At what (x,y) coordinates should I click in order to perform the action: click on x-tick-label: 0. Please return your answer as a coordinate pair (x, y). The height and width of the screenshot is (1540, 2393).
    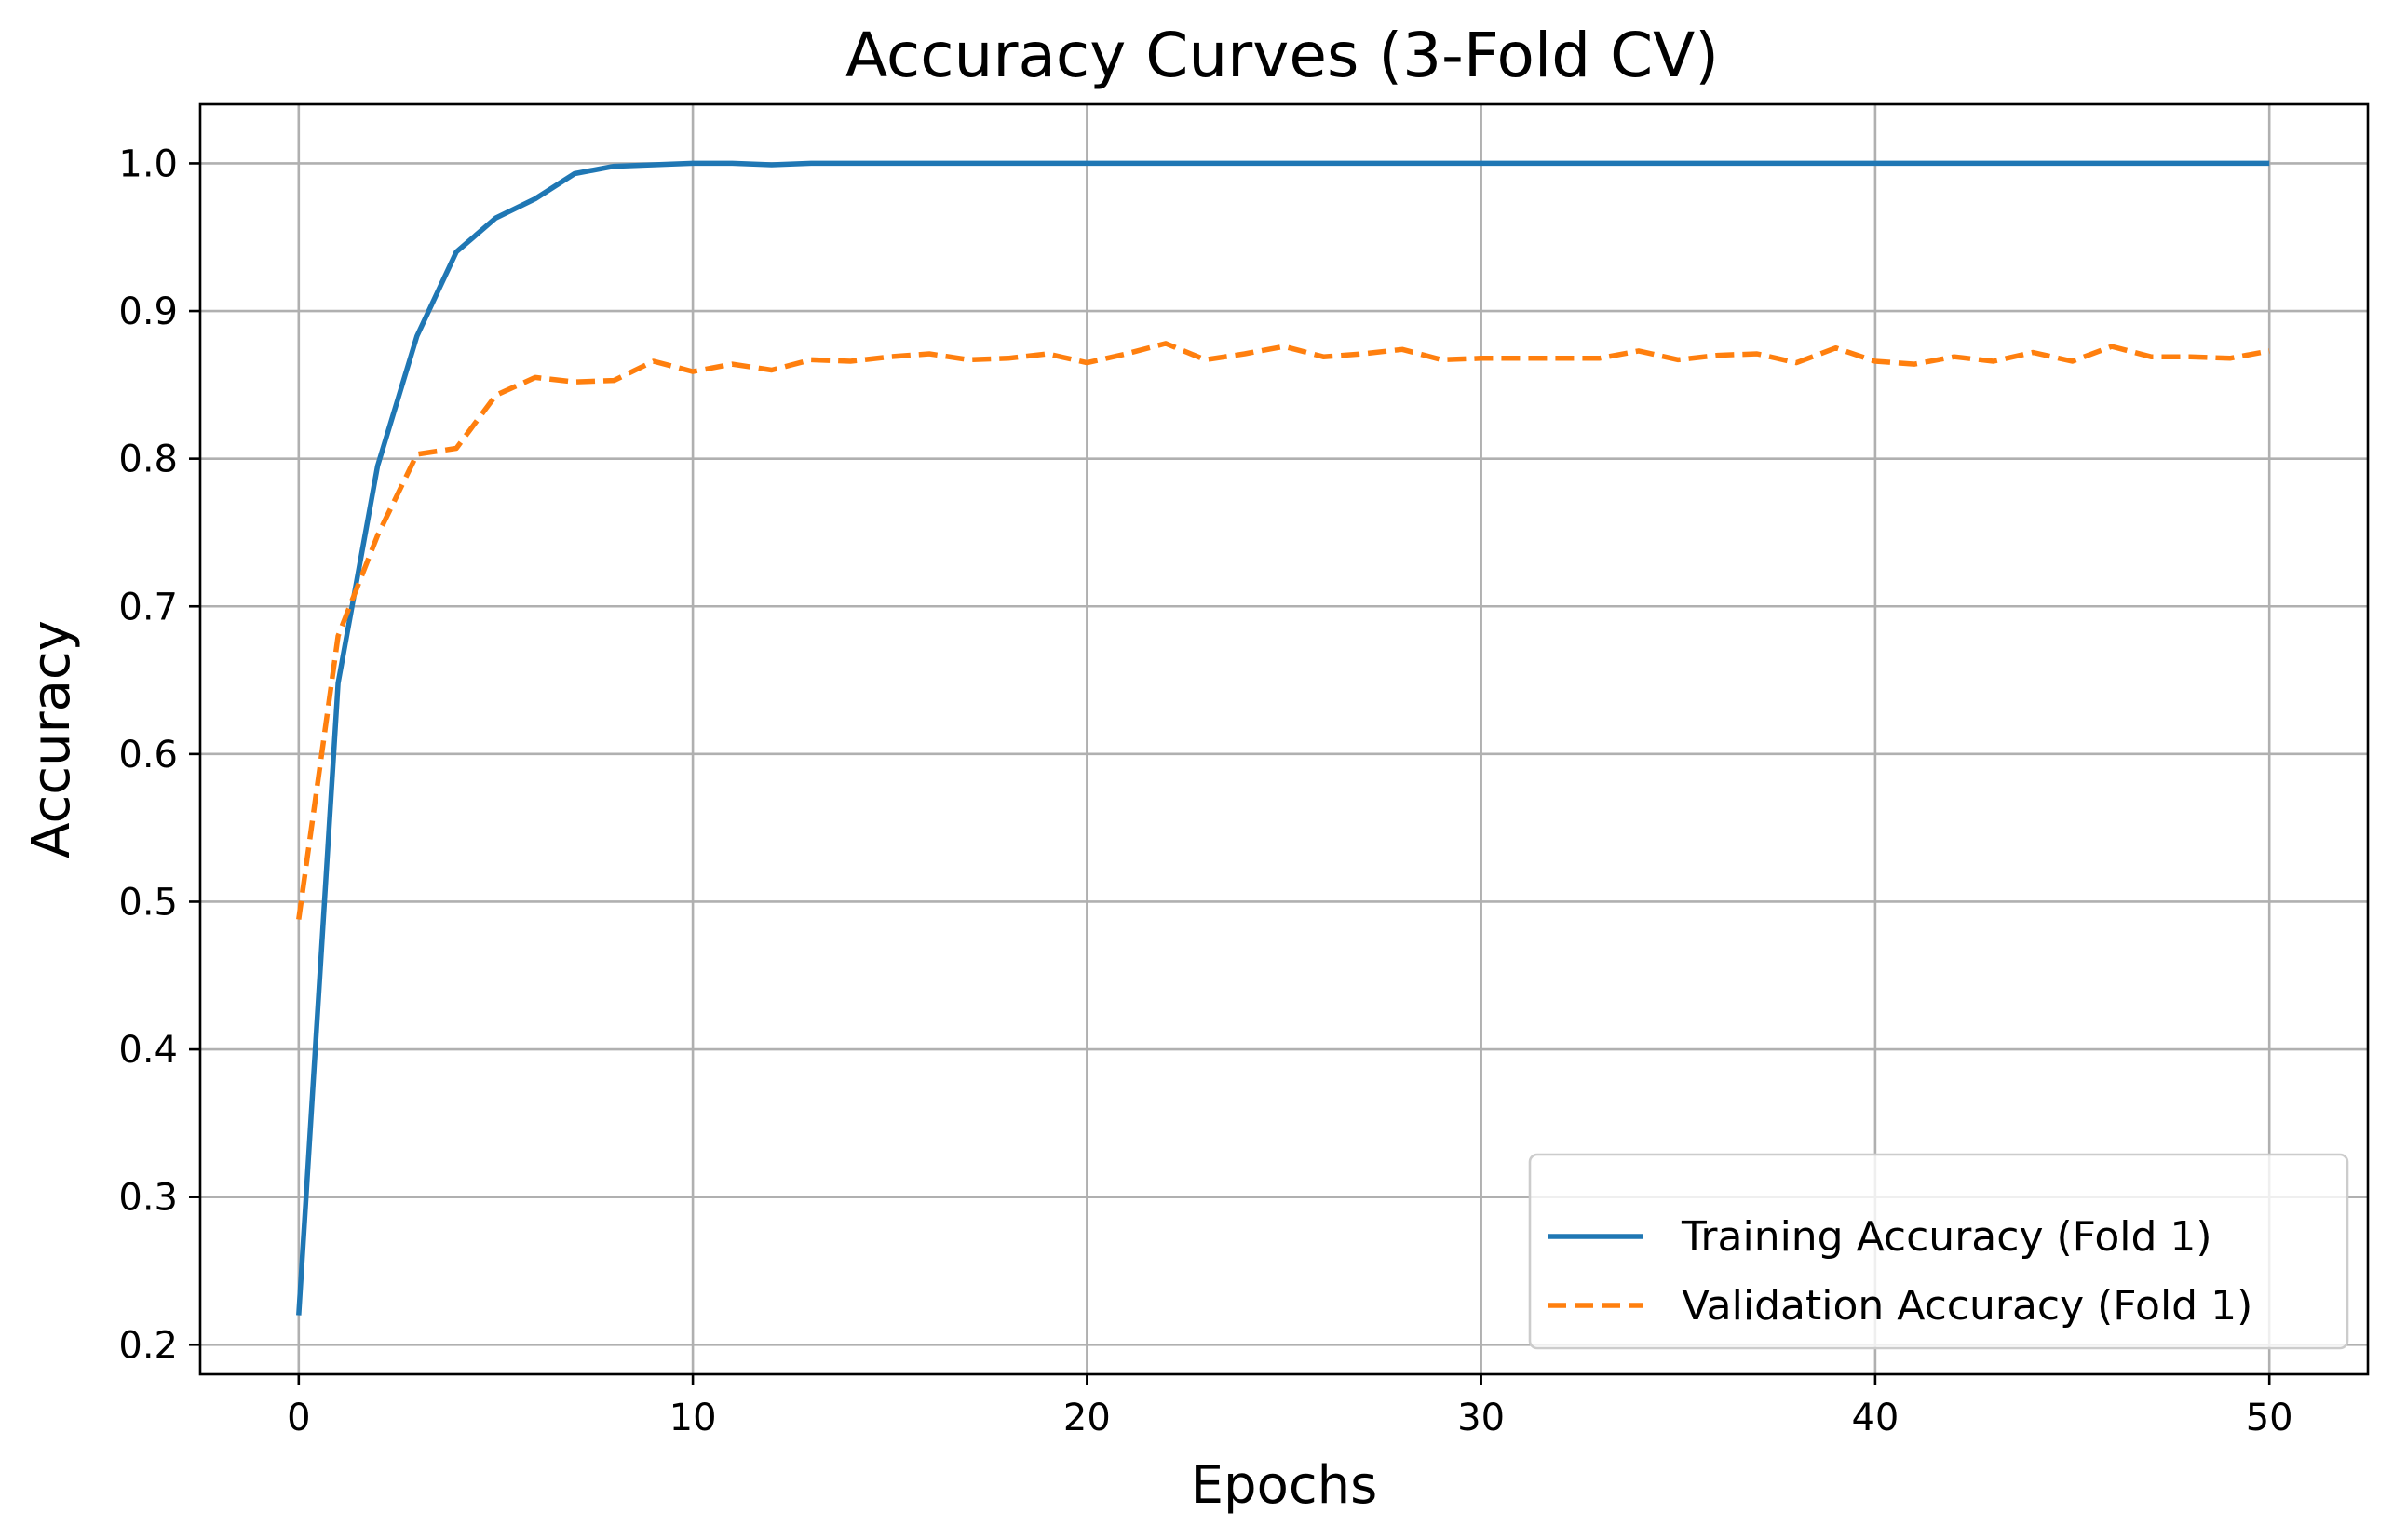
    Looking at the image, I should click on (298, 1418).